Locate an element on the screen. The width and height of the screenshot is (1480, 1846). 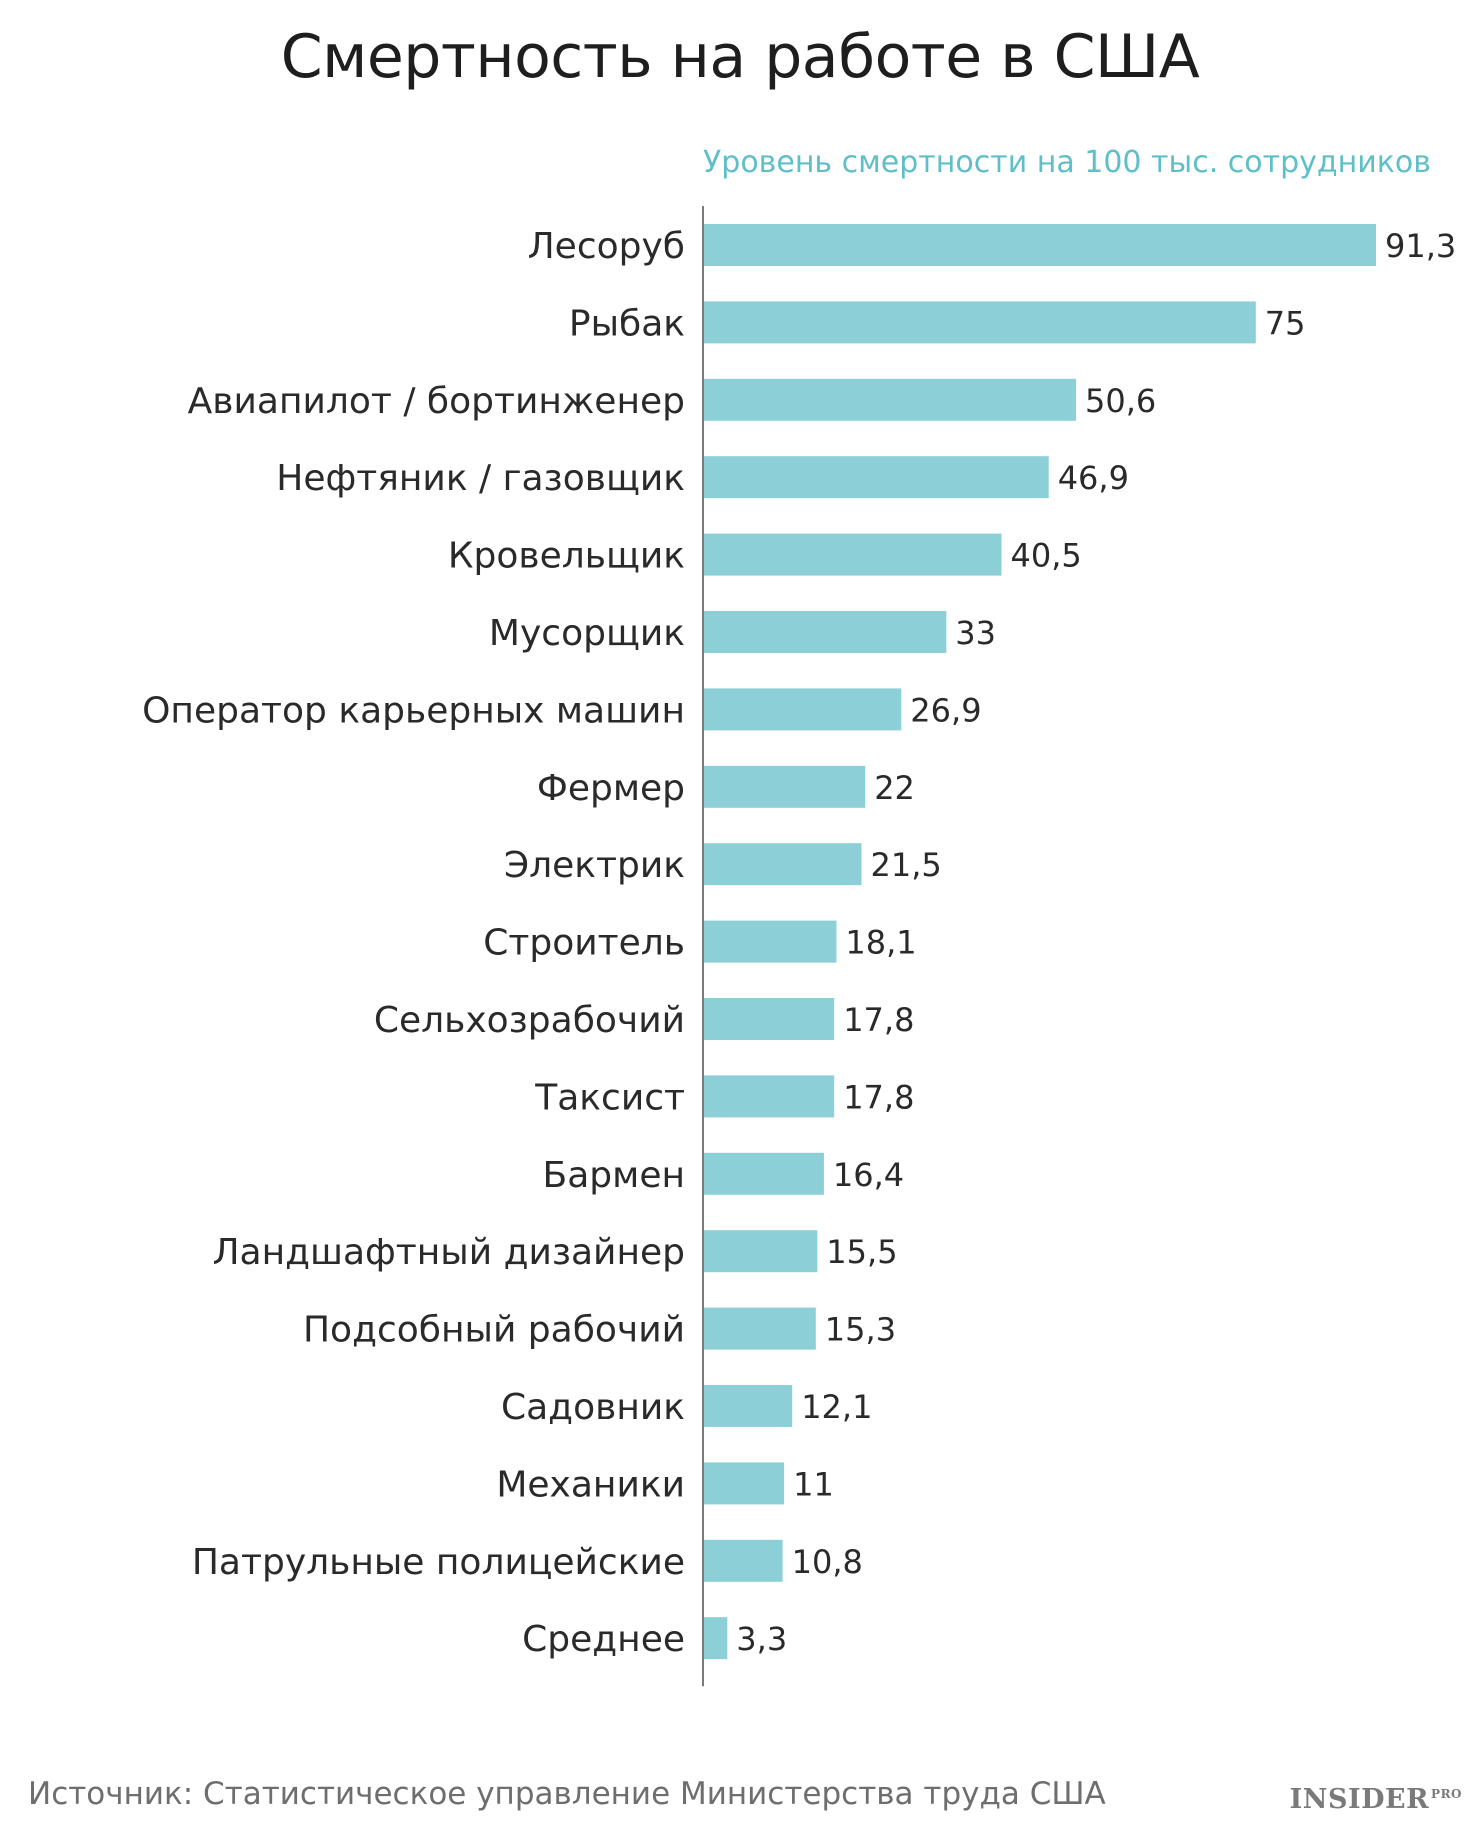
value-label: 11 is located at coordinates (813, 1484).